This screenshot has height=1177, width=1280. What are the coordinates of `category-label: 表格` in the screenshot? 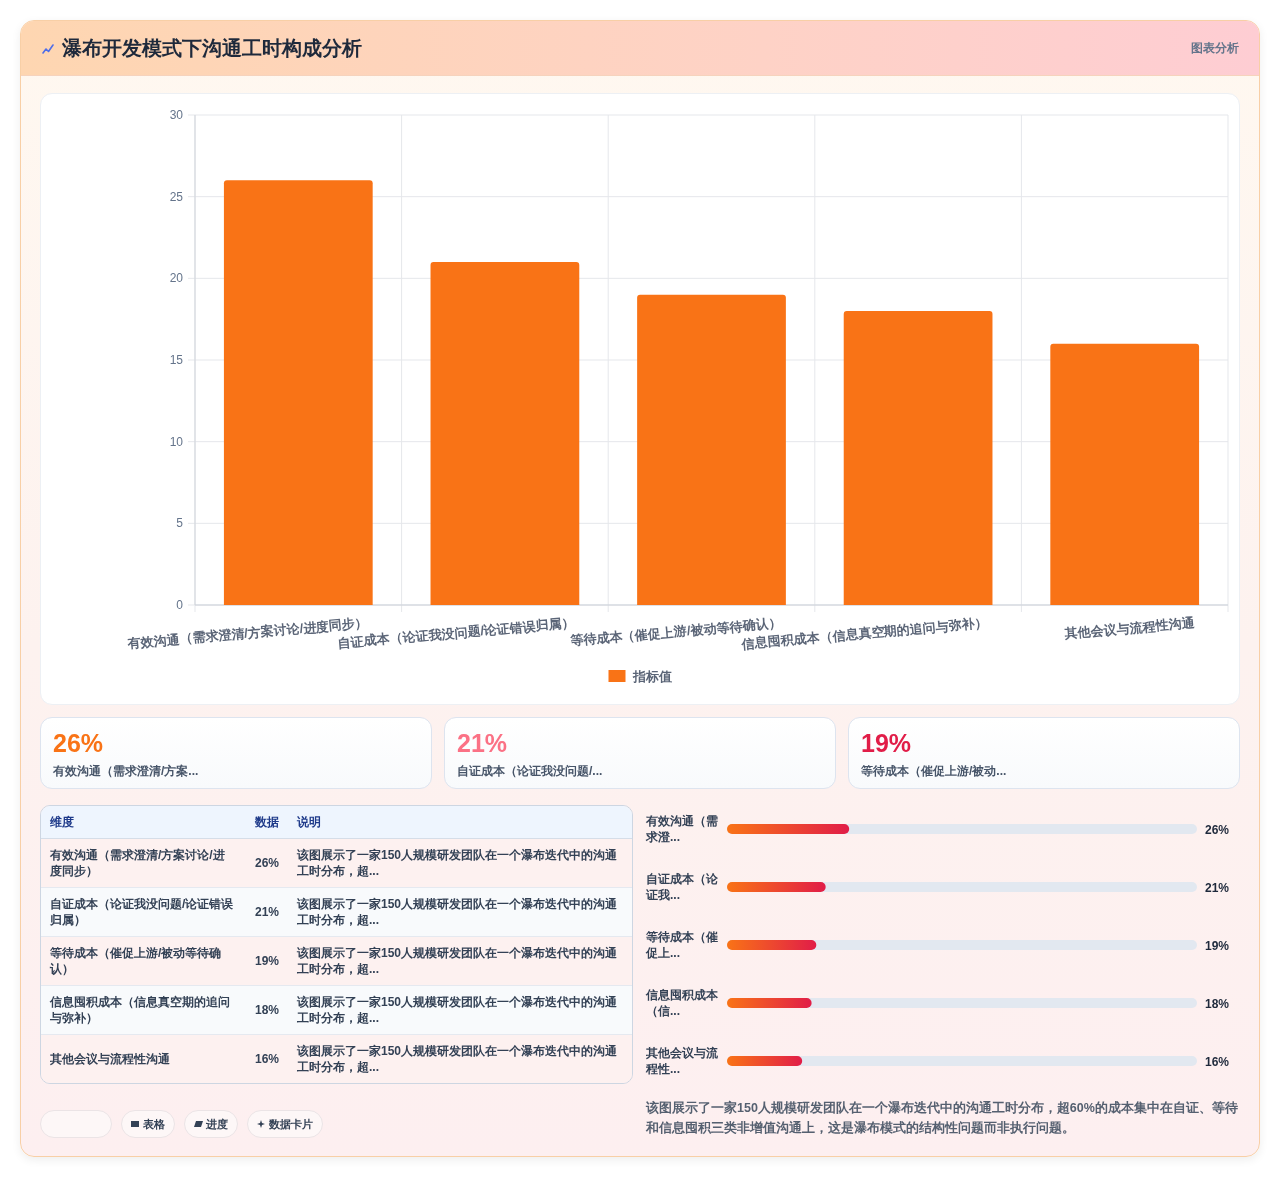 It's located at (154, 1124).